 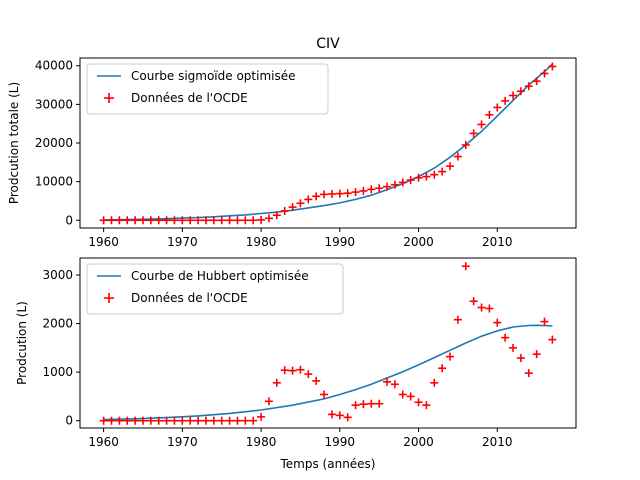 I want to click on top-legend-box, so click(x=207, y=89).